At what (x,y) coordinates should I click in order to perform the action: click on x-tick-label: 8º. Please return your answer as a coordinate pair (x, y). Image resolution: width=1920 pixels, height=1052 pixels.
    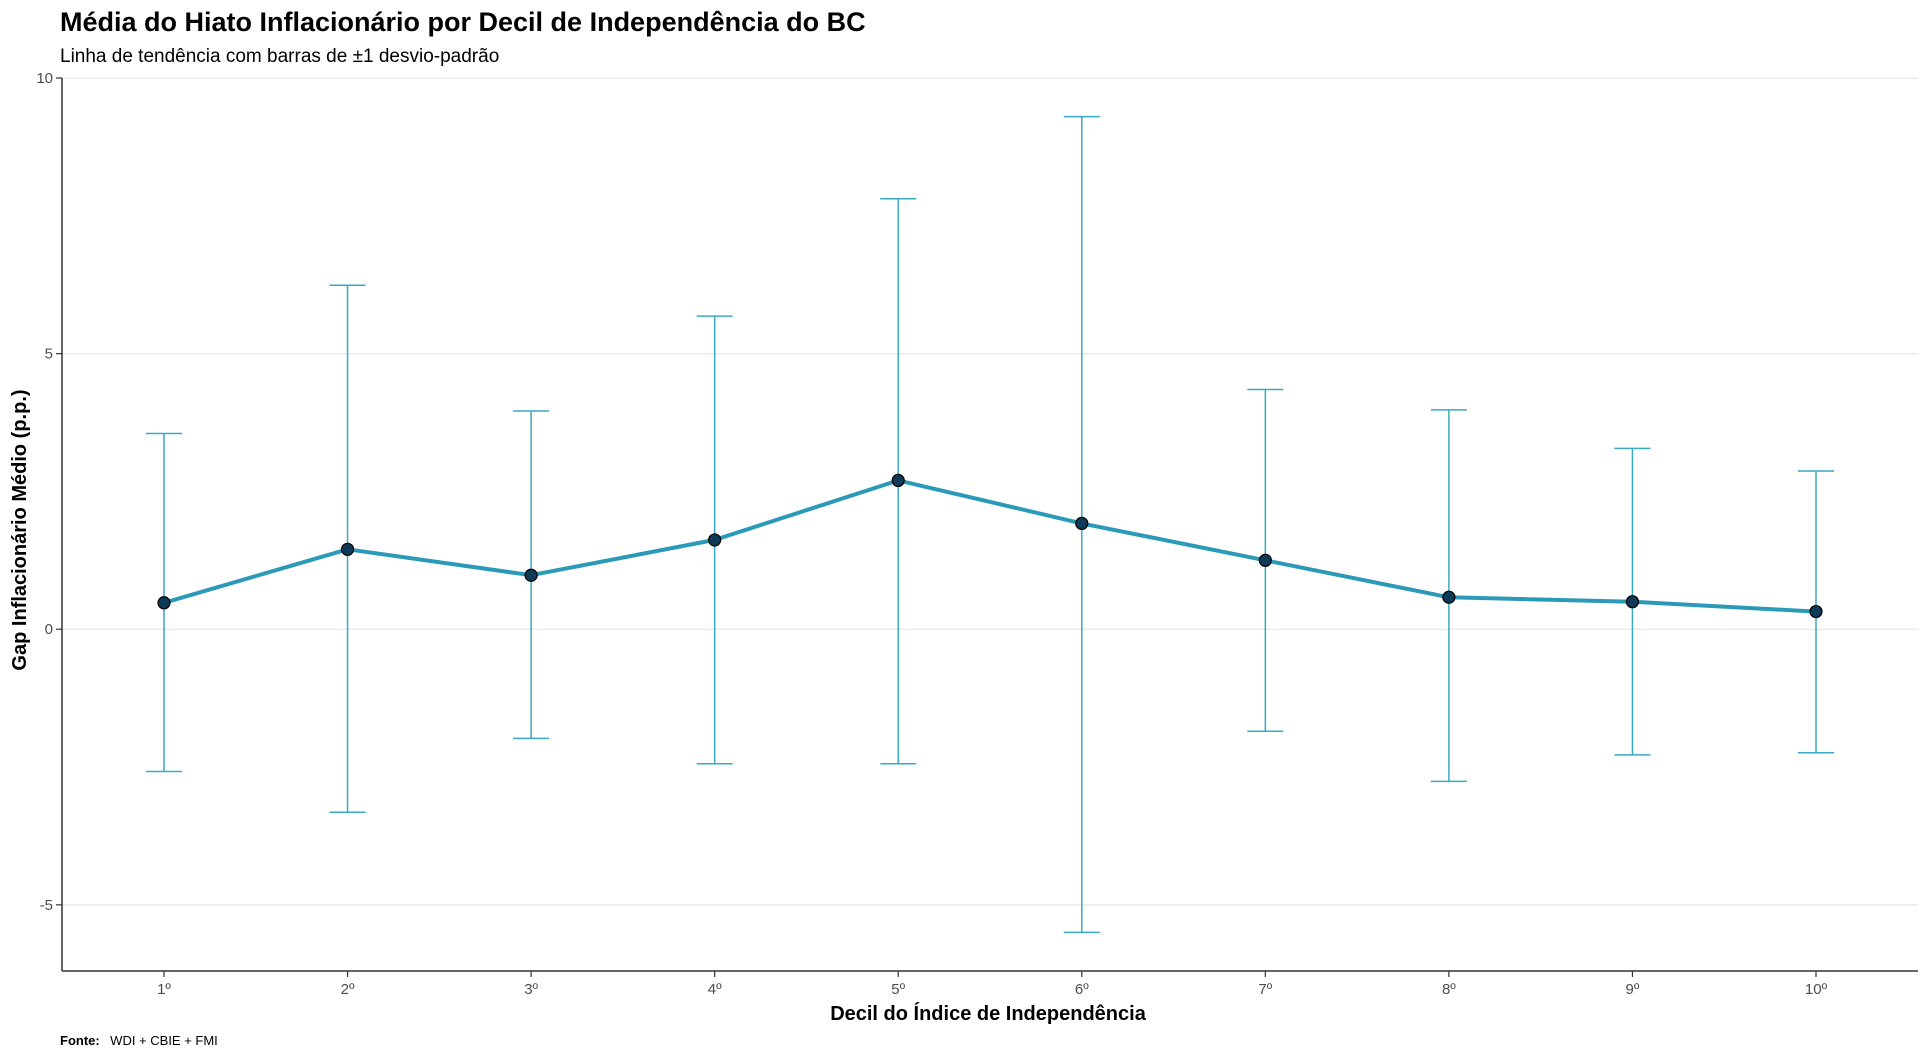
    Looking at the image, I should click on (1449, 989).